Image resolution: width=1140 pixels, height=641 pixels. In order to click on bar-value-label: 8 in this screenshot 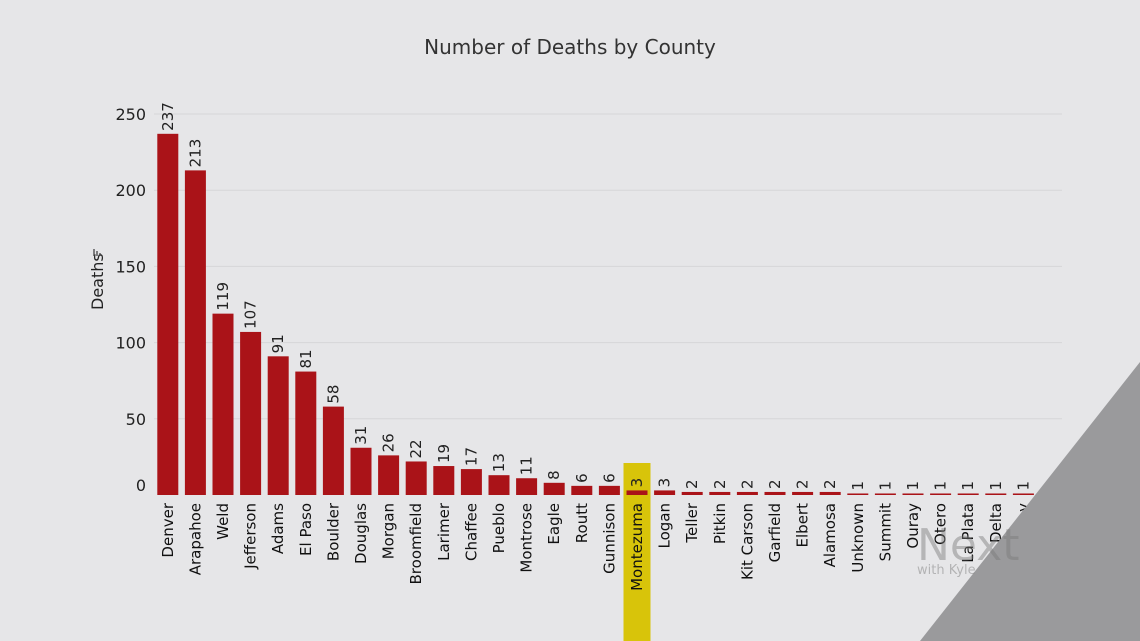, I will do `click(554, 475)`.